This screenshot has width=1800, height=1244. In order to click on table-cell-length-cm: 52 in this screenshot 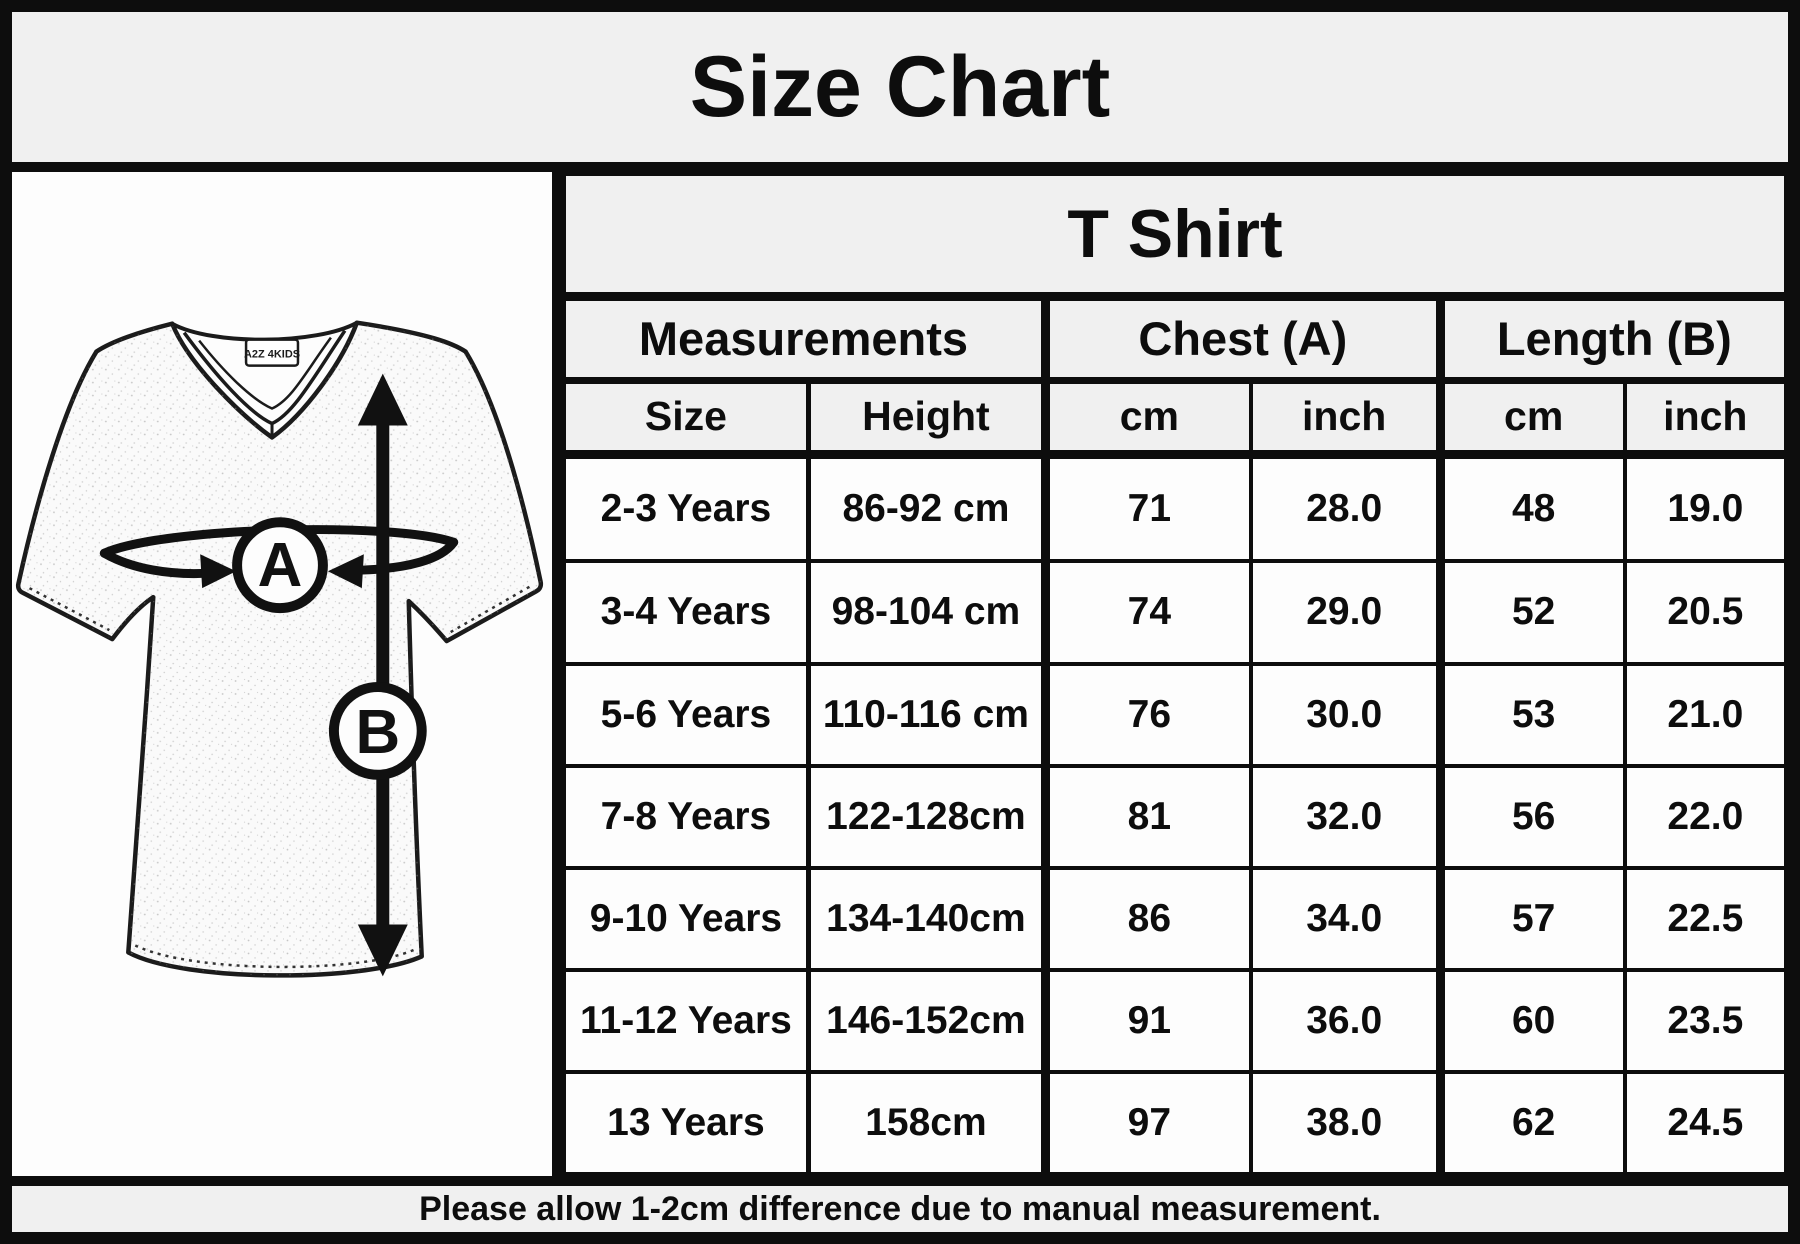, I will do `click(1531, 612)`.